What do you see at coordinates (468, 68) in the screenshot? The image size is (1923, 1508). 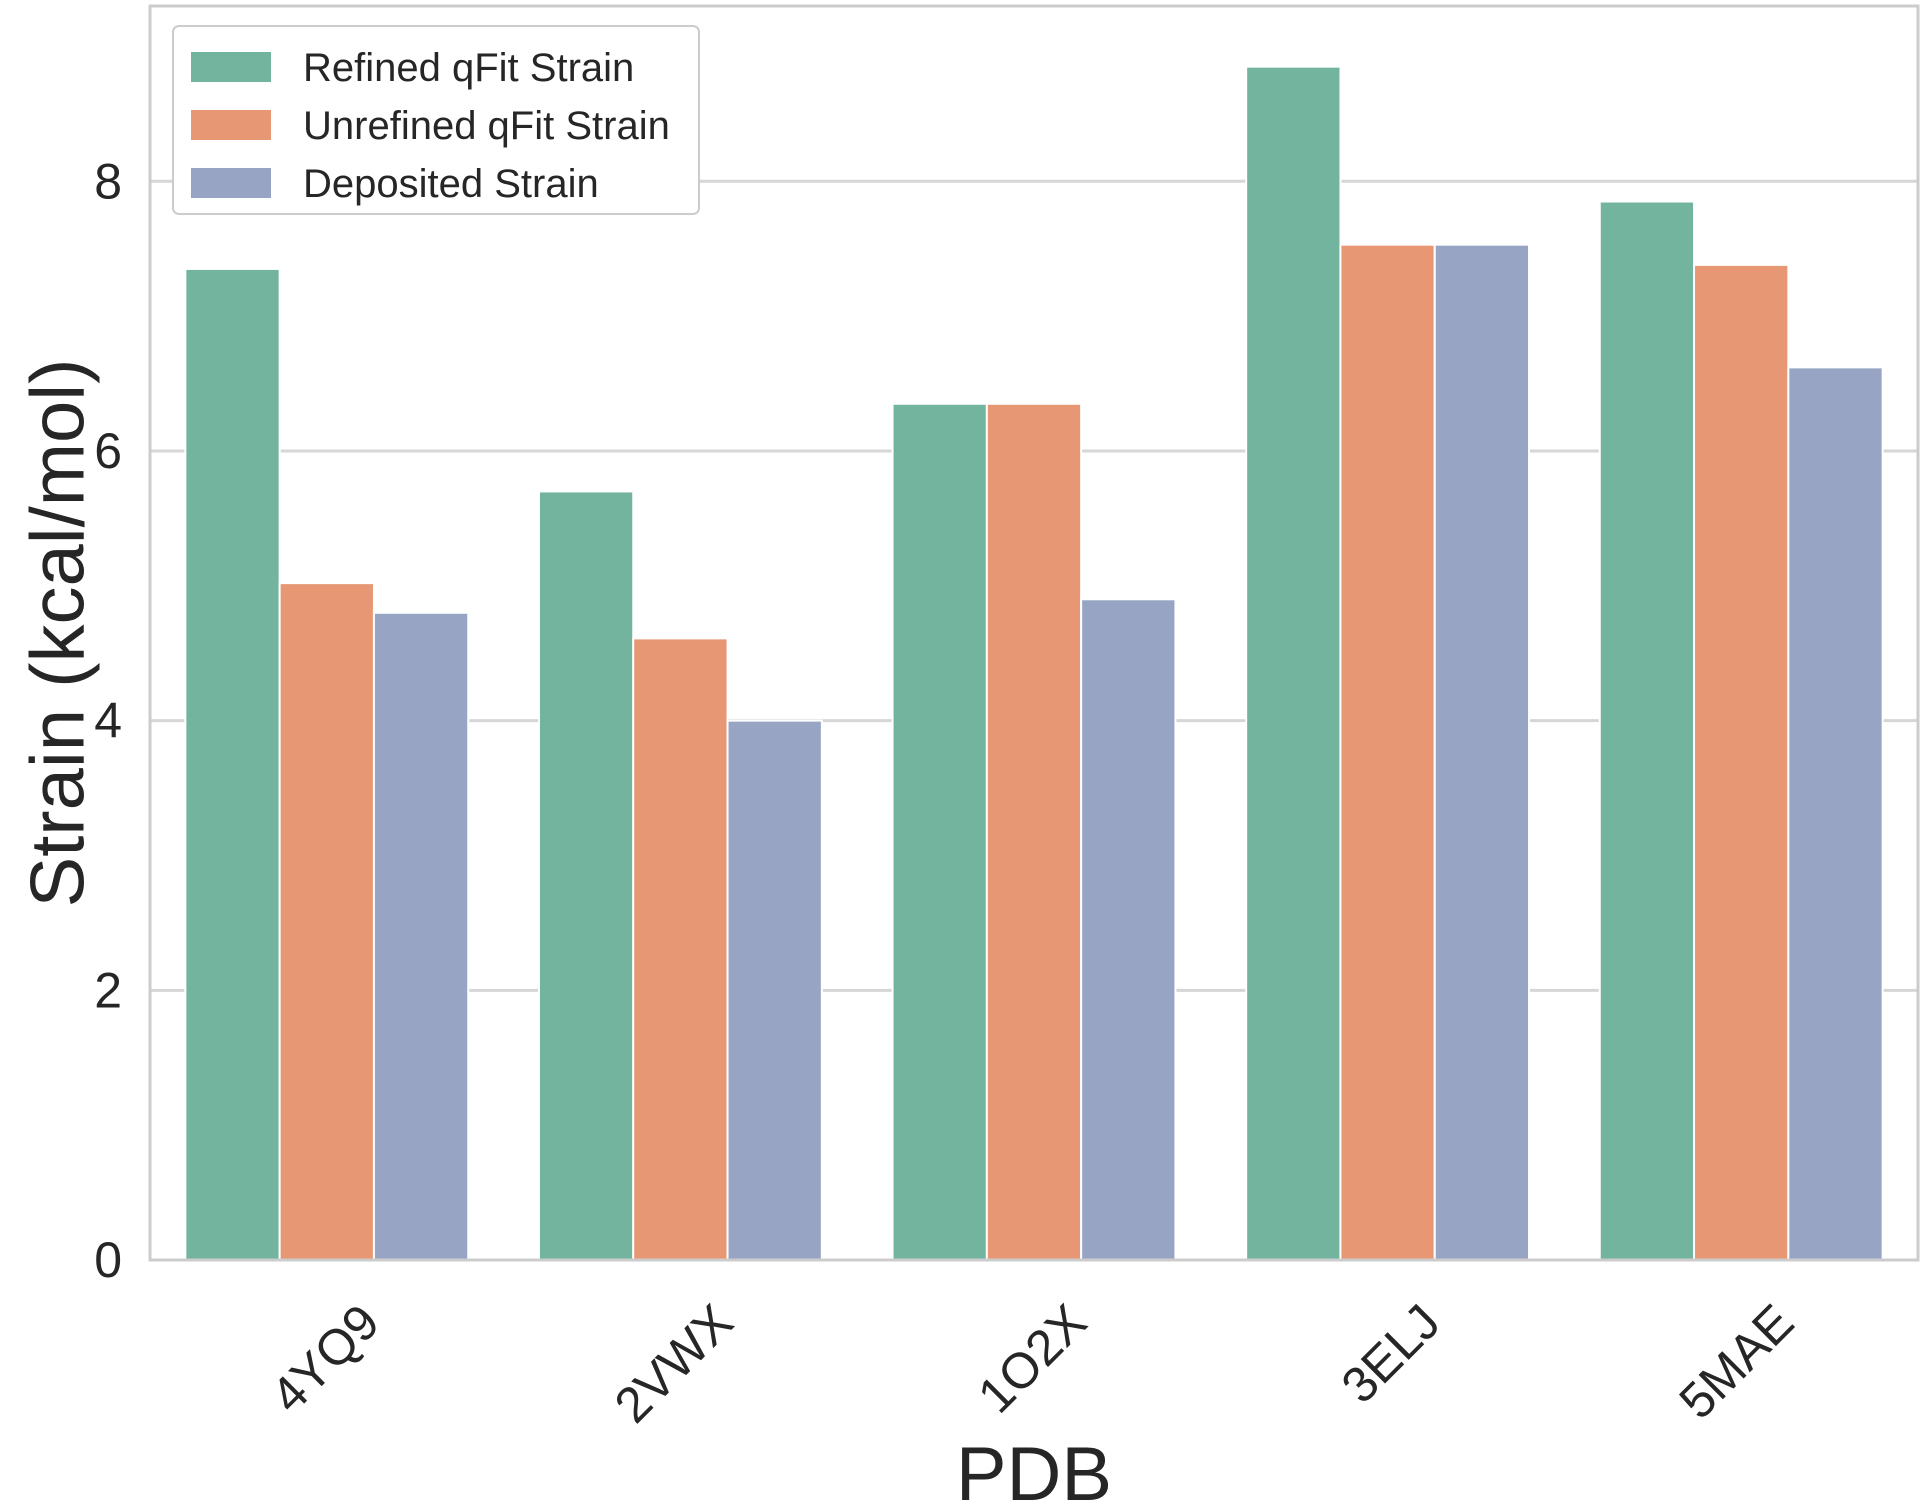 I see `legend-label-1: Refined qFit Strain` at bounding box center [468, 68].